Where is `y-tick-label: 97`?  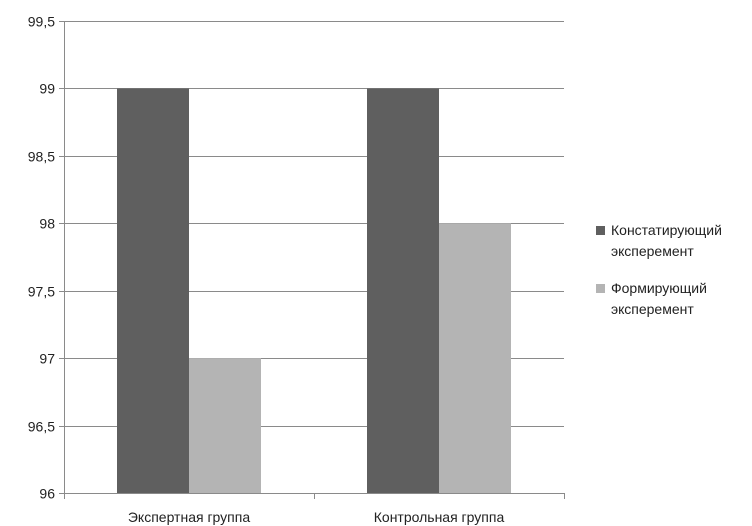 y-tick-label: 97 is located at coordinates (47, 359).